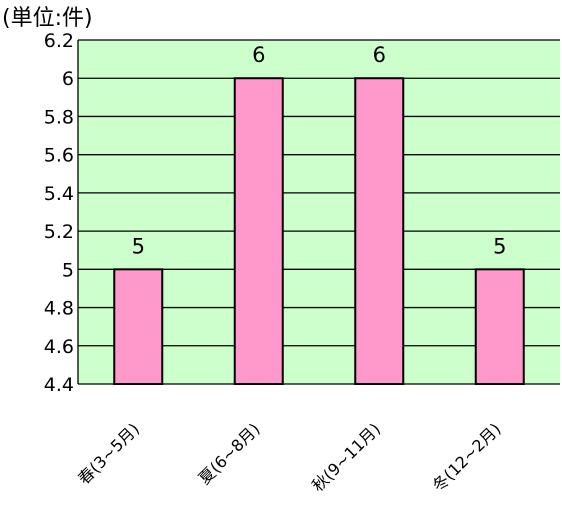 This screenshot has height=515, width=562. What do you see at coordinates (59, 41) in the screenshot?
I see `y-tick-label: 6.2` at bounding box center [59, 41].